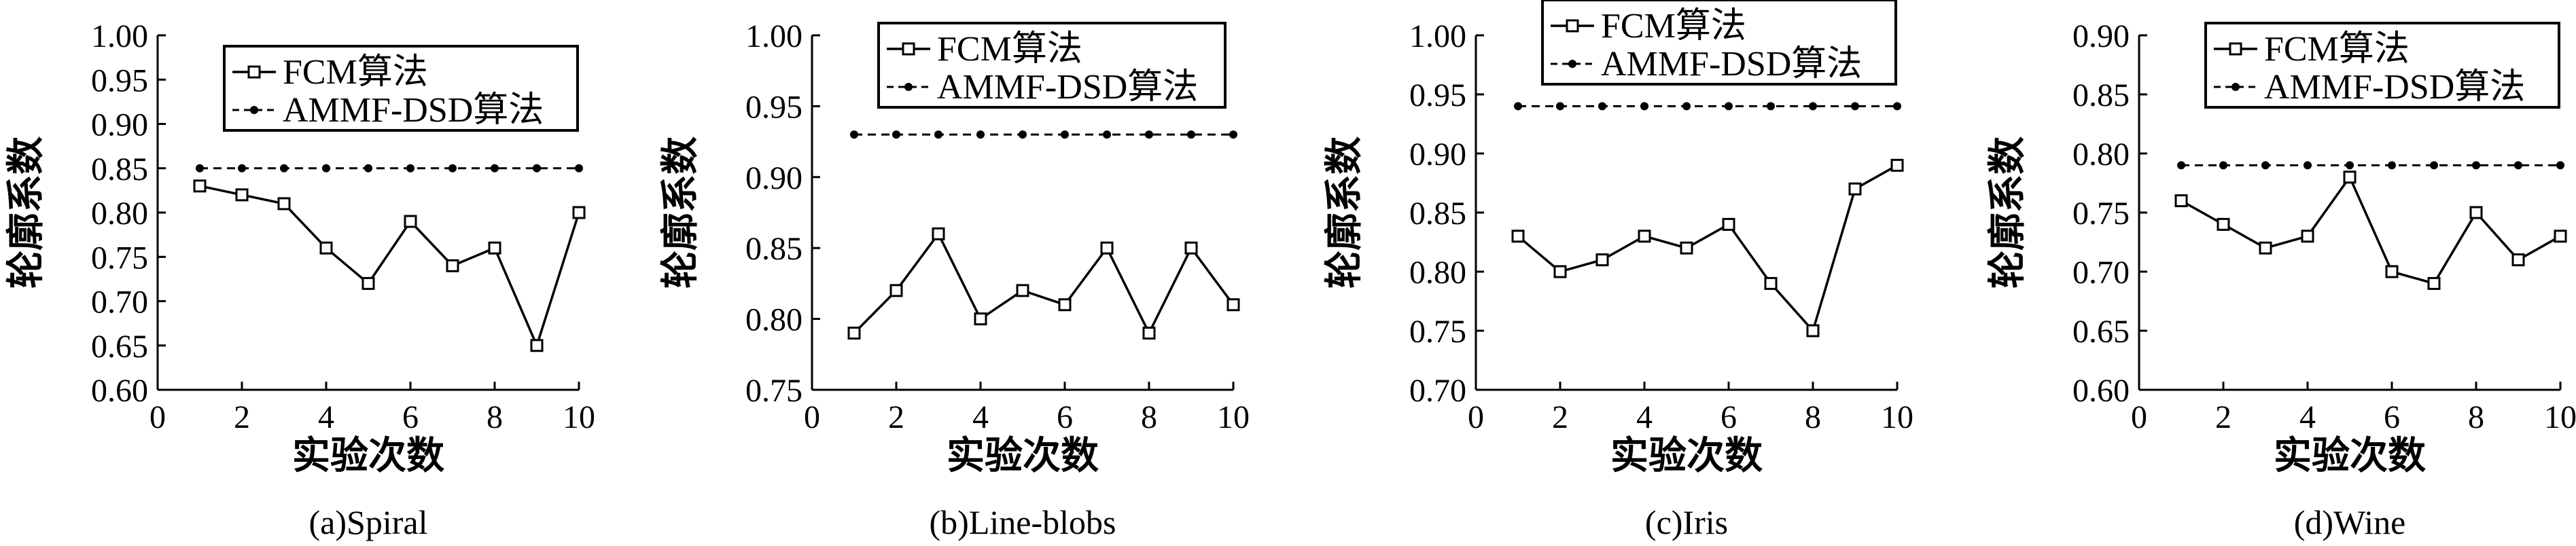  I want to click on y-tick-label: 0.75, so click(2101, 214).